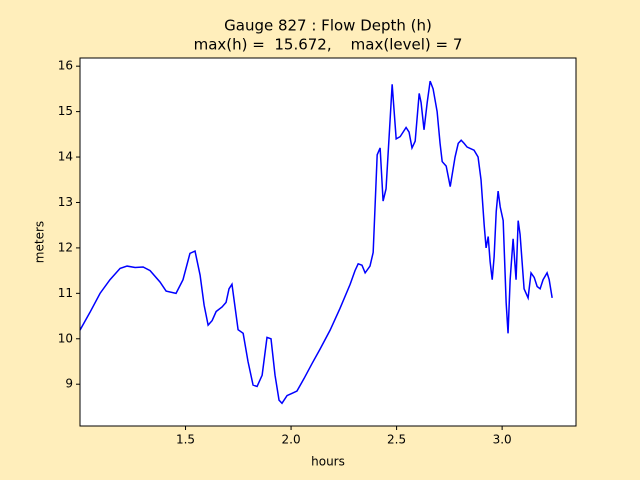 Image resolution: width=640 pixels, height=480 pixels. Describe the element at coordinates (65, 293) in the screenshot. I see `y-tick-label: 11` at that location.